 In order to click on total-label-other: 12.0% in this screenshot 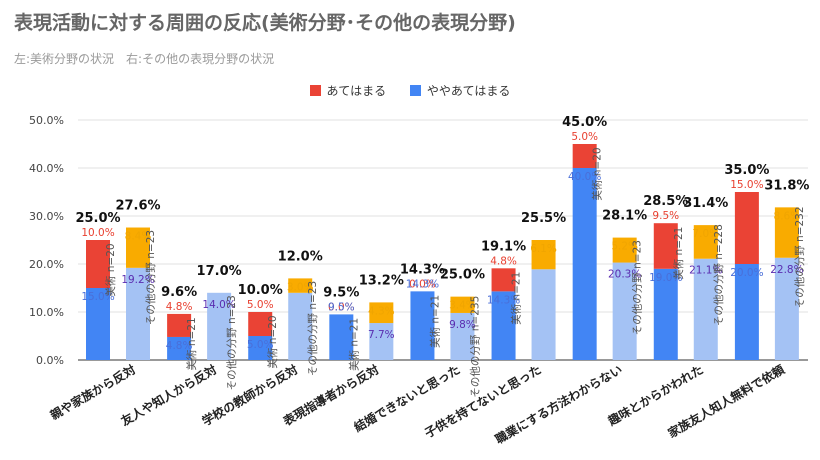, I will do `click(300, 256)`.